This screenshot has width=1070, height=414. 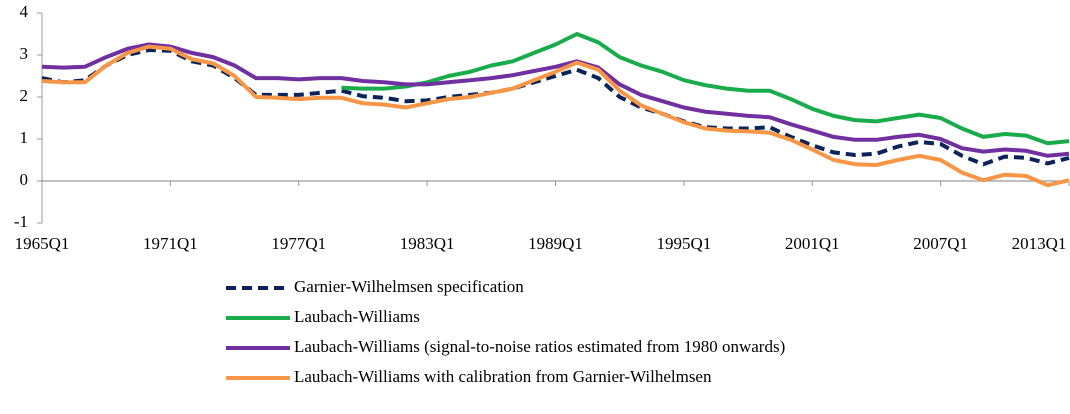 What do you see at coordinates (1039, 243) in the screenshot?
I see `x-tick-label: 2013Q1` at bounding box center [1039, 243].